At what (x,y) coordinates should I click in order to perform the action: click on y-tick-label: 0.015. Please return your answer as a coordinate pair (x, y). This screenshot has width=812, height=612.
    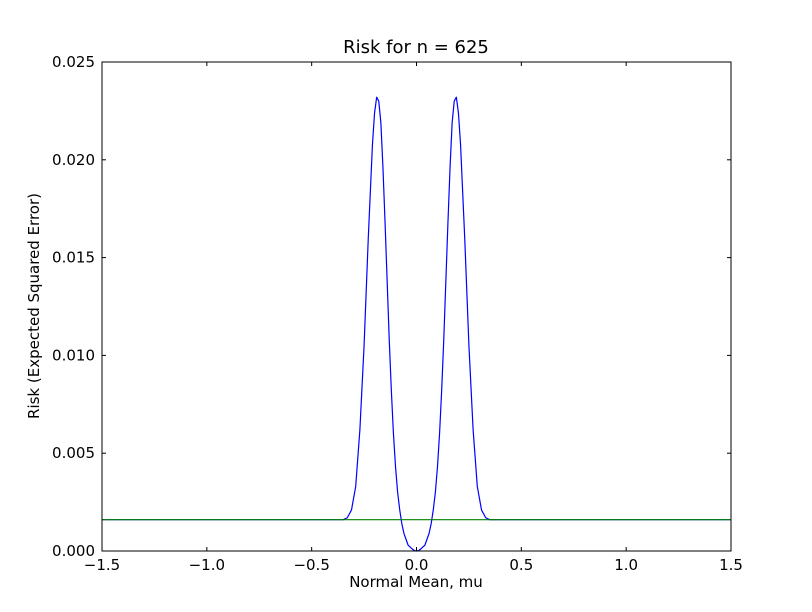
    Looking at the image, I should click on (73, 258).